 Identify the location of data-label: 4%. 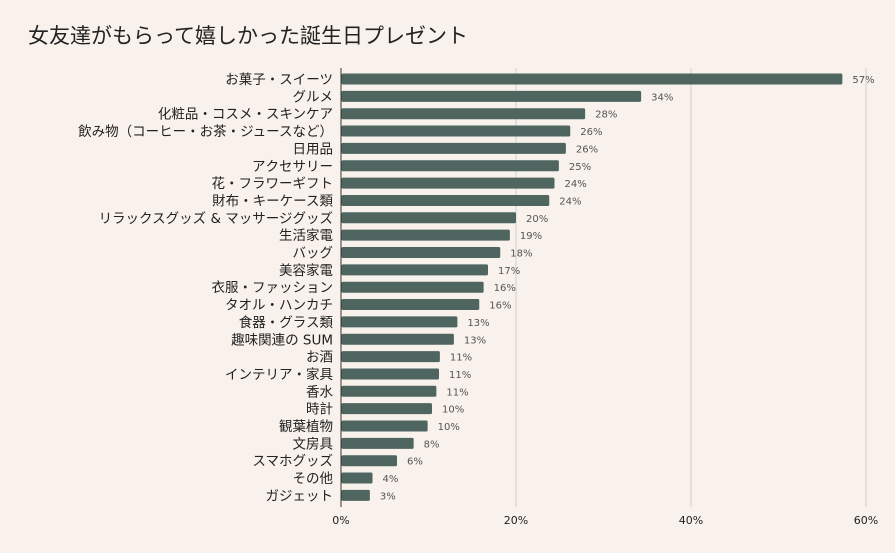
(391, 479).